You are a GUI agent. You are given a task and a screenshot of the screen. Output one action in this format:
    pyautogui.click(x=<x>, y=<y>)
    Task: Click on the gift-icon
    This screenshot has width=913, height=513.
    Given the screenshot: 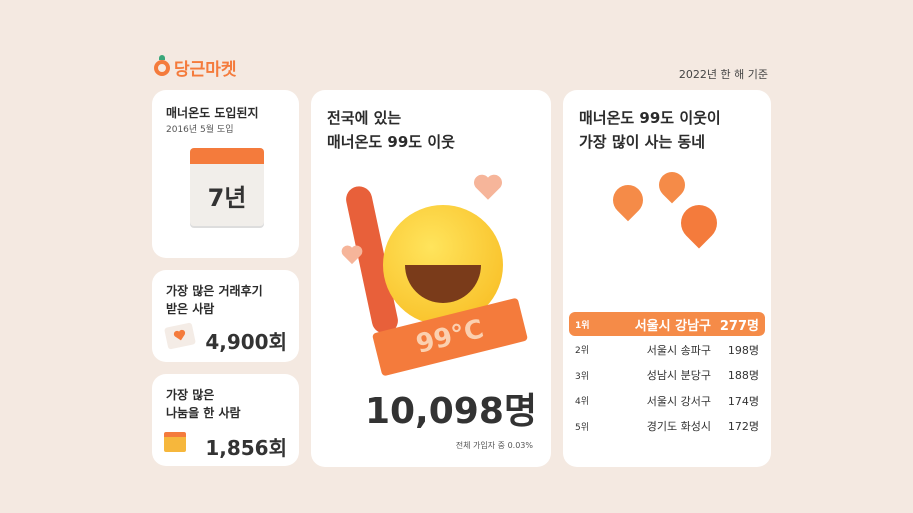 What is the action you would take?
    pyautogui.click(x=175, y=442)
    